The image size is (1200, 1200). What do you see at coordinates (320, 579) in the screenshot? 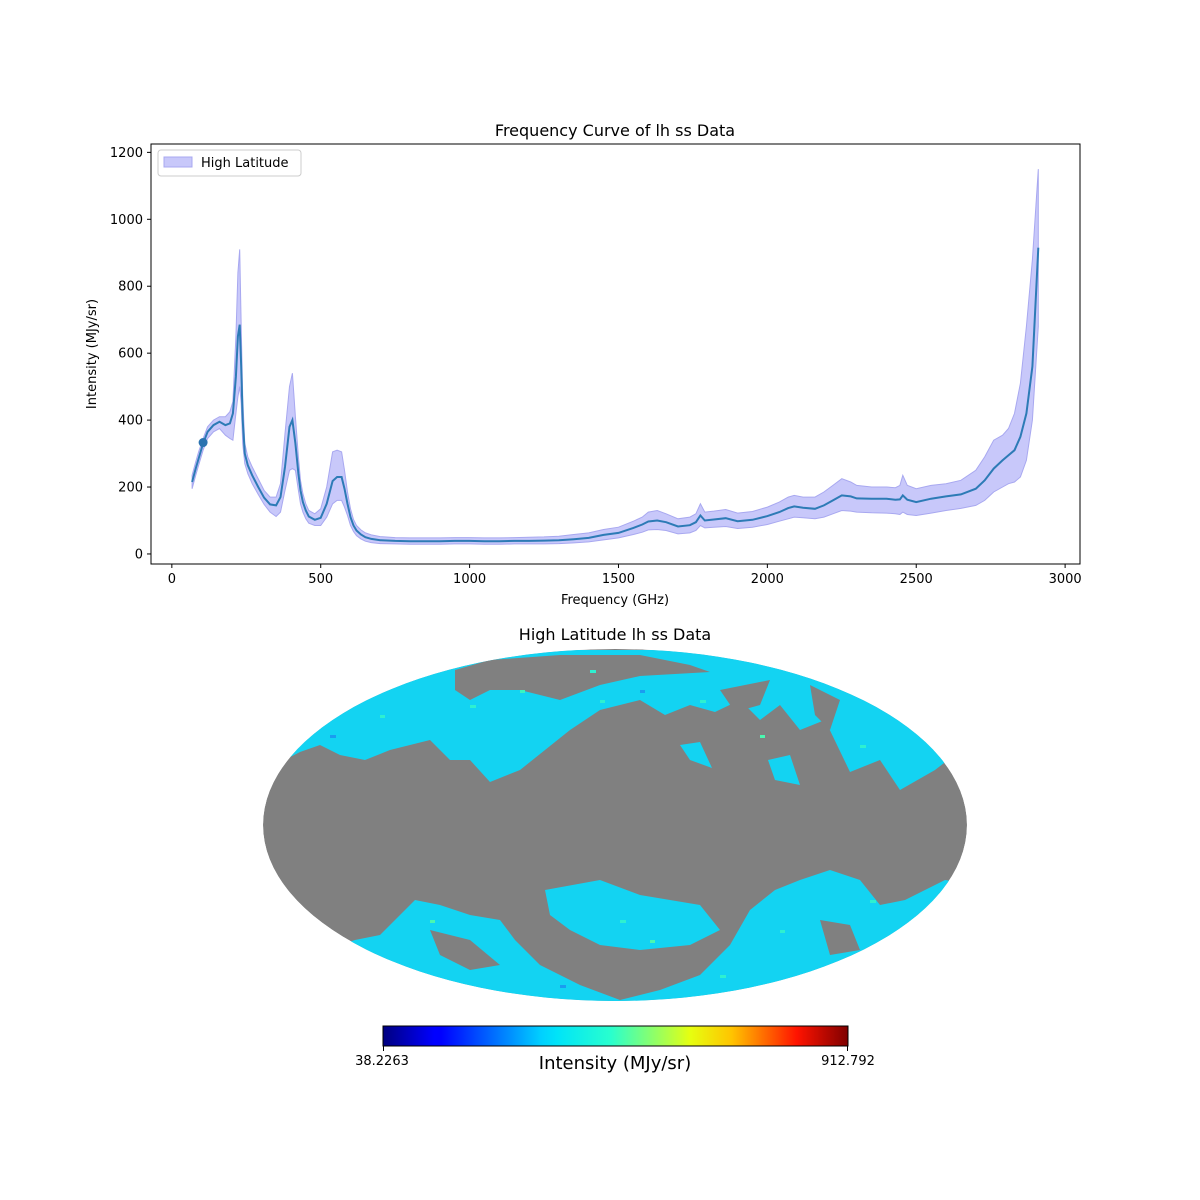
I see `x-tick-label: 500` at bounding box center [320, 579].